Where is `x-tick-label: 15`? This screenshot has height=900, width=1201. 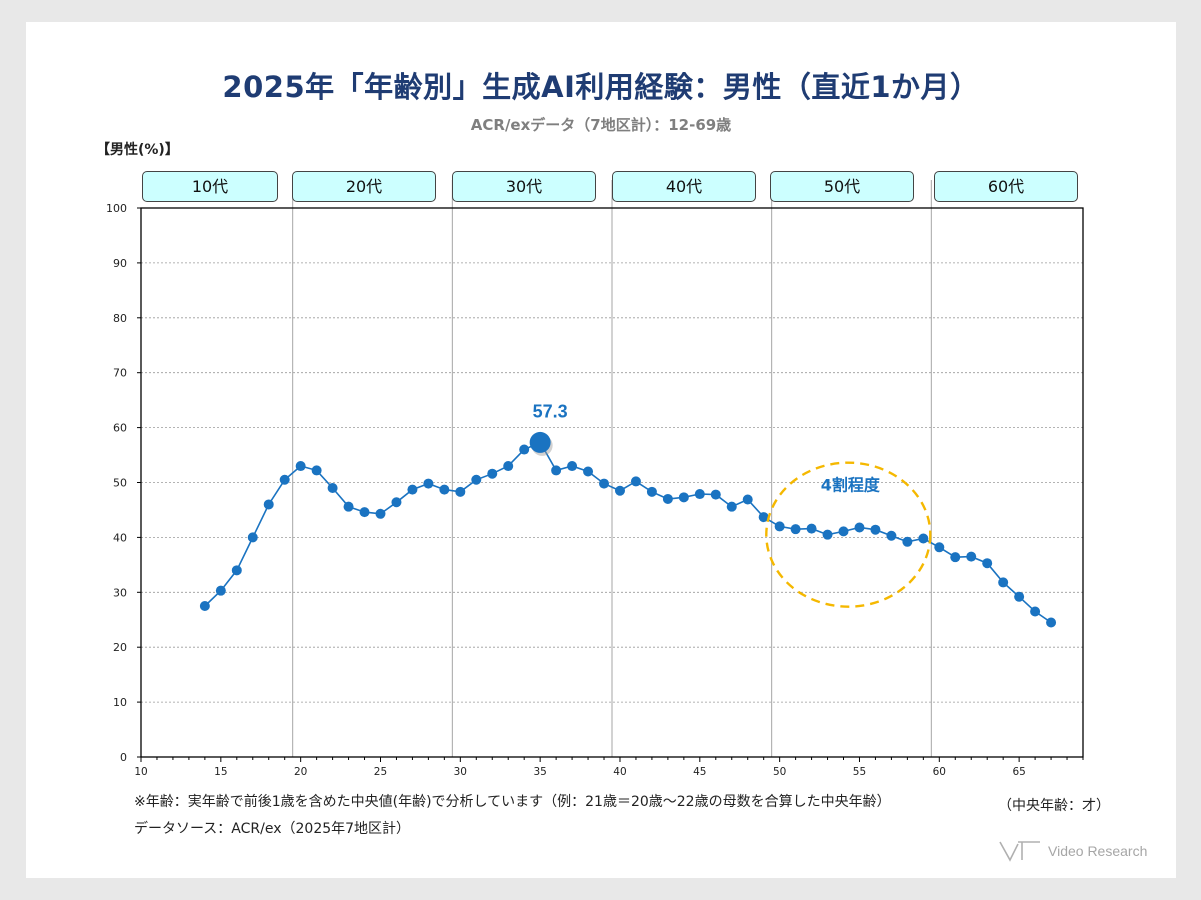
x-tick-label: 15 is located at coordinates (220, 772).